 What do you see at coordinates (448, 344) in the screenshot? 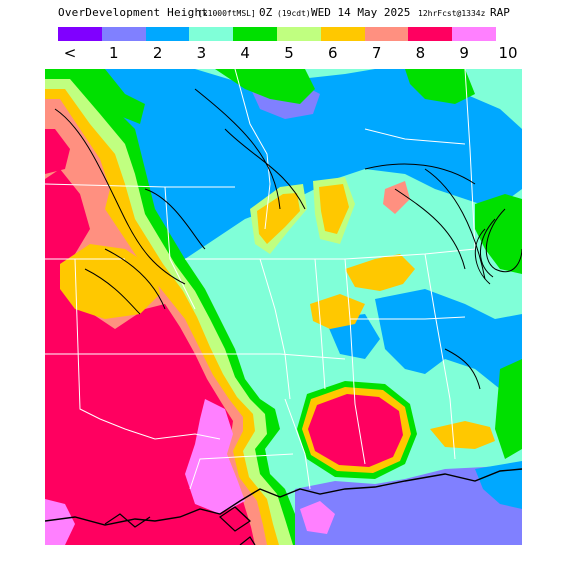
I see `field-level-2-east` at bounding box center [448, 344].